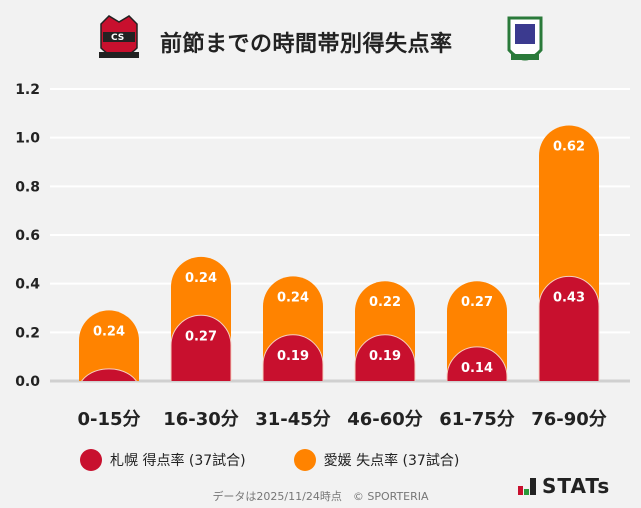 The image size is (641, 508). Describe the element at coordinates (569, 419) in the screenshot. I see `x-tick-label: 76-90分` at that location.